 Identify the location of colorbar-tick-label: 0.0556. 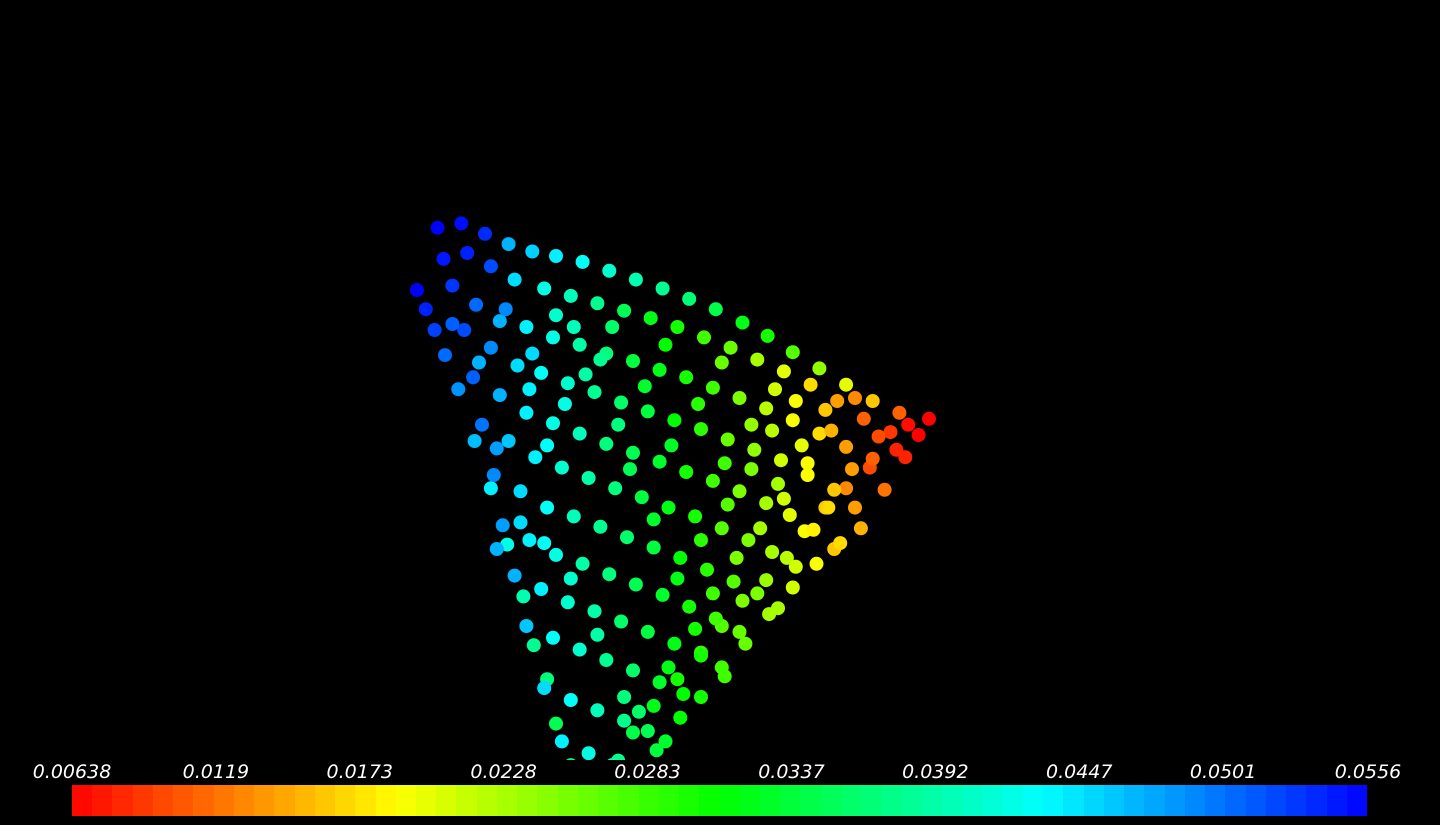
(1368, 772).